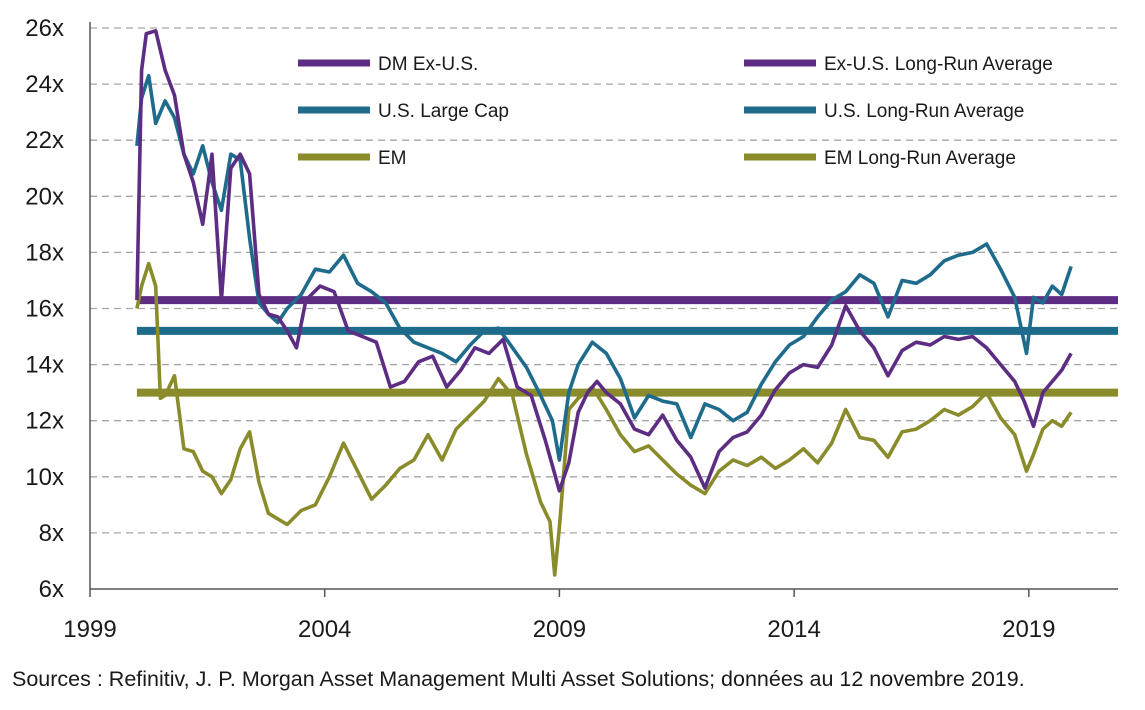  Describe the element at coordinates (44, 252) in the screenshot. I see `y-tick-label: 18x` at that location.